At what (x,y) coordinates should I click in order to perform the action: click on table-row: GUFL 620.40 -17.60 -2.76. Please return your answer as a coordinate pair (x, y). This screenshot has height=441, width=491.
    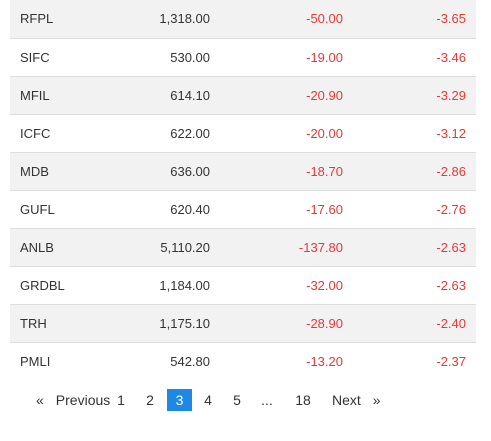
    Looking at the image, I should click on (243, 209).